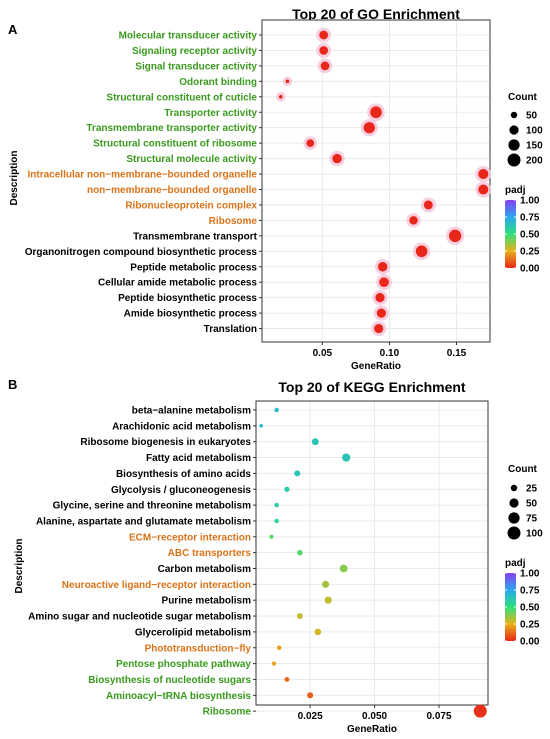 Image resolution: width=550 pixels, height=739 pixels. Describe the element at coordinates (390, 353) in the screenshot. I see `x-tick-label: 0.10` at that location.